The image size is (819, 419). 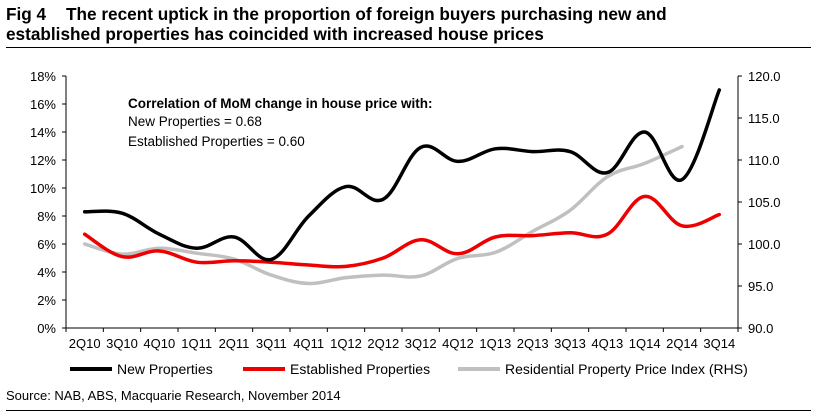 I want to click on x-tick-label: 4Q12, so click(x=458, y=343).